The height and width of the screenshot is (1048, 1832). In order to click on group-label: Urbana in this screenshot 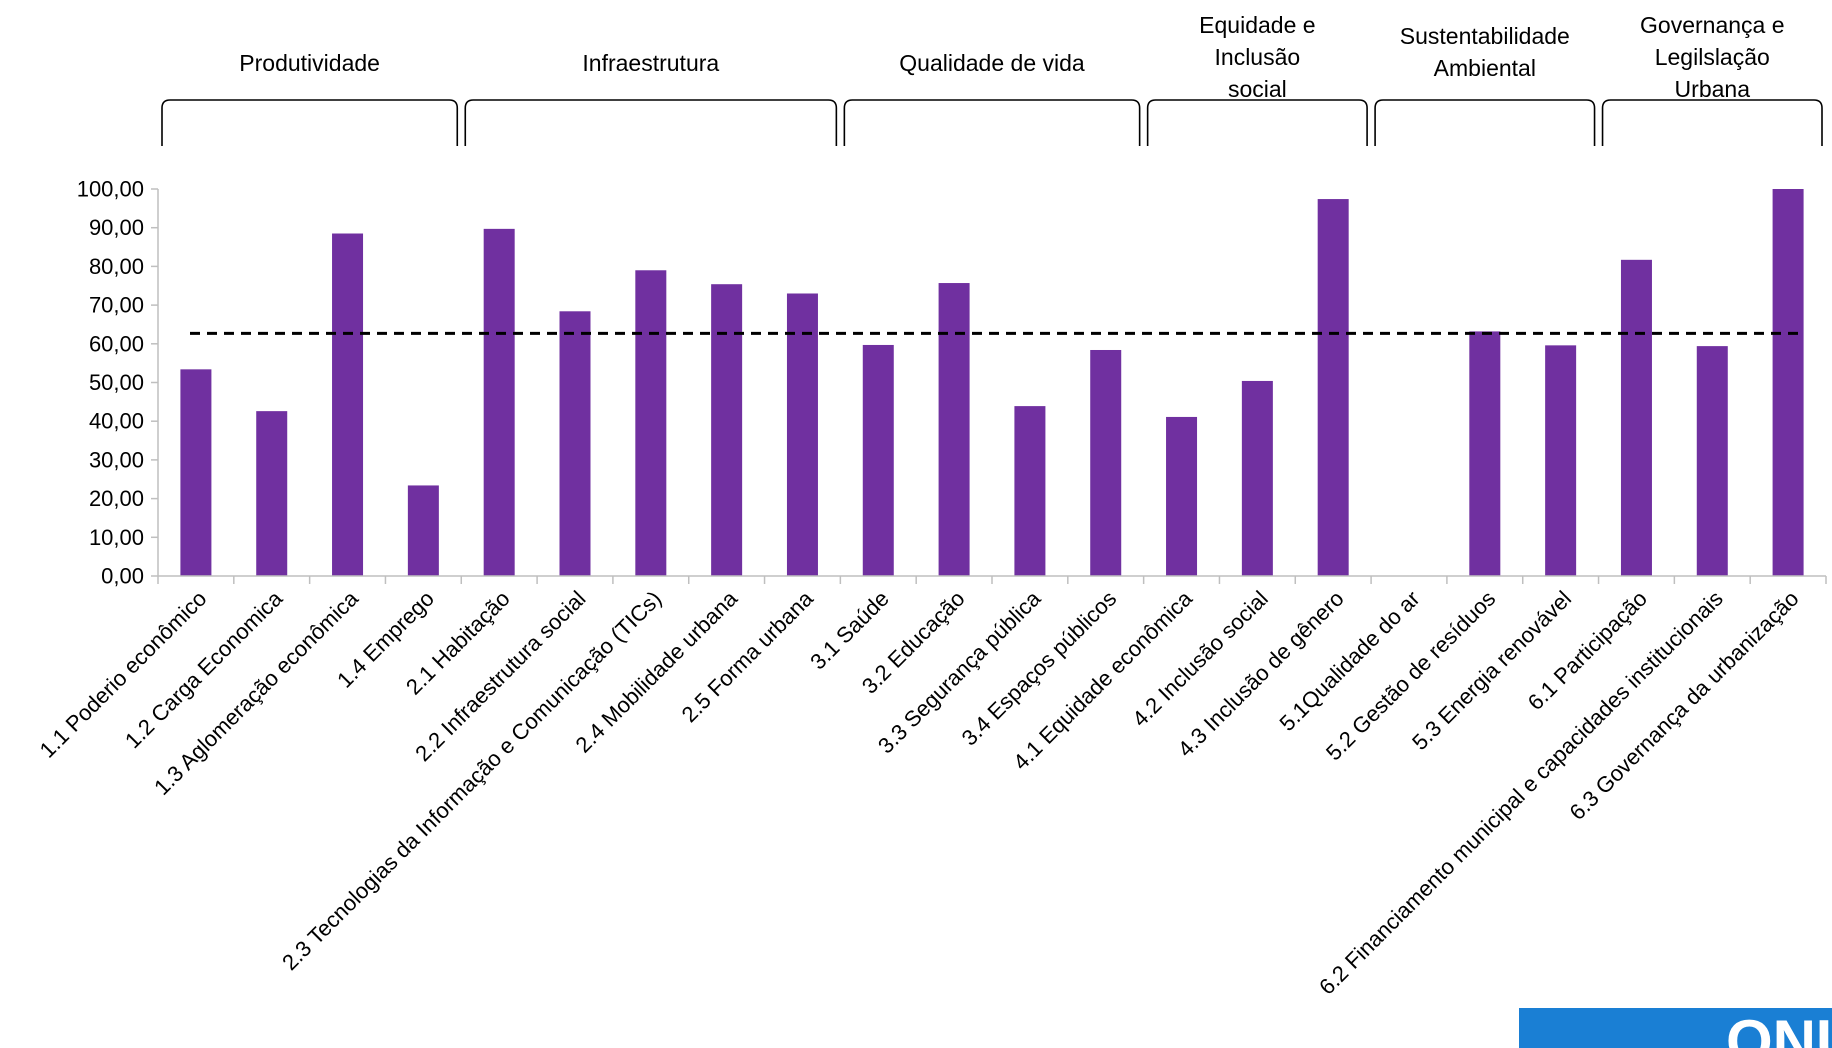, I will do `click(1713, 89)`.